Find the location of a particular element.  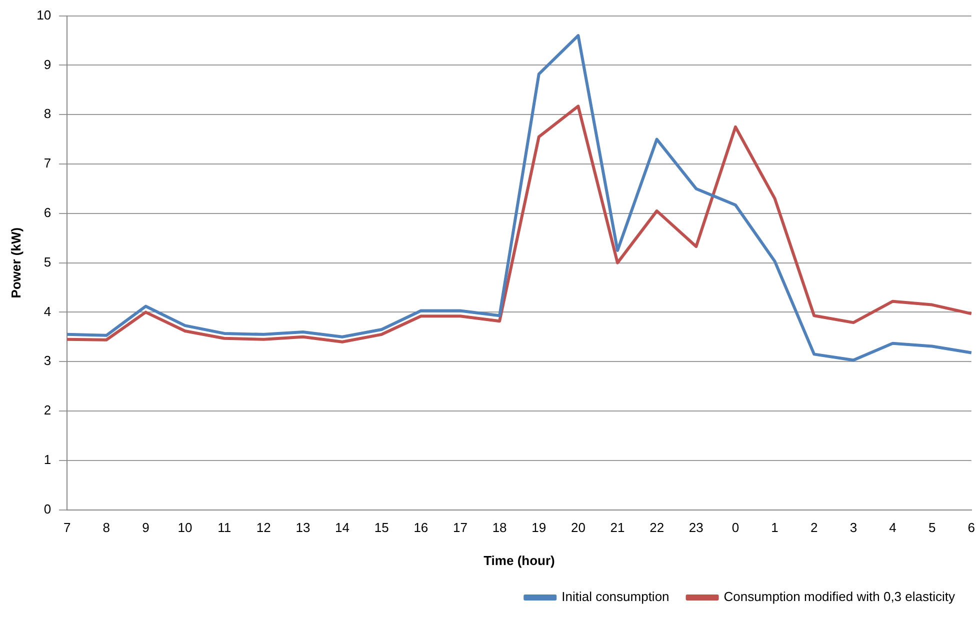

x-tick-label: 4 is located at coordinates (892, 528).